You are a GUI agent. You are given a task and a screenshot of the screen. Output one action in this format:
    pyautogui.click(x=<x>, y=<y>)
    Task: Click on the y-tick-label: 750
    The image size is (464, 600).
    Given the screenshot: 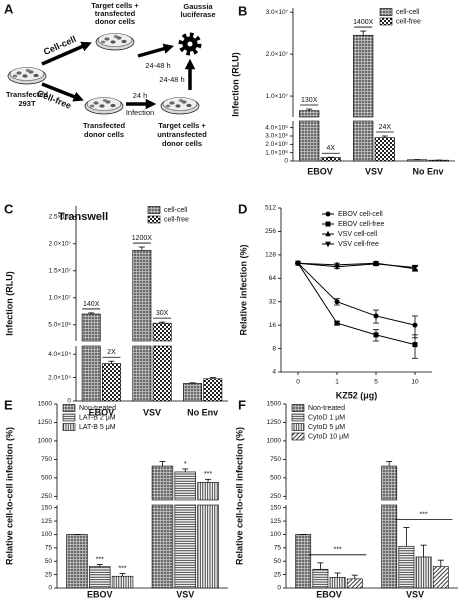 What is the action you would take?
    pyautogui.click(x=46, y=459)
    